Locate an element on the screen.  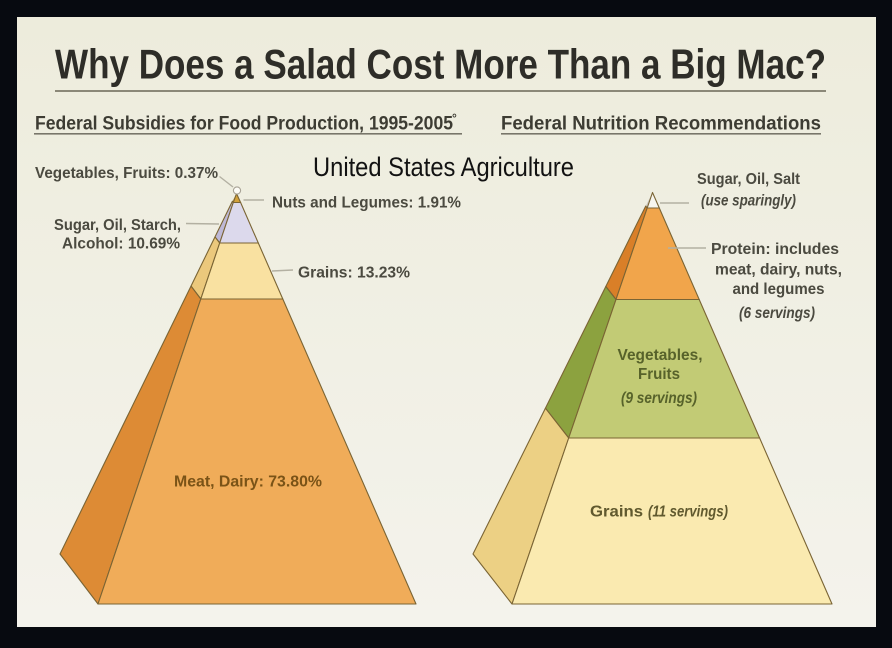
svg-text: Fruits is located at coordinates (659, 374).